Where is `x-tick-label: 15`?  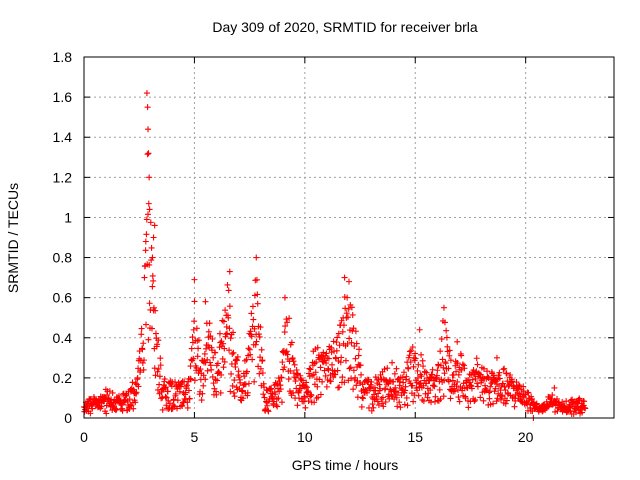
x-tick-label: 15 is located at coordinates (415, 437).